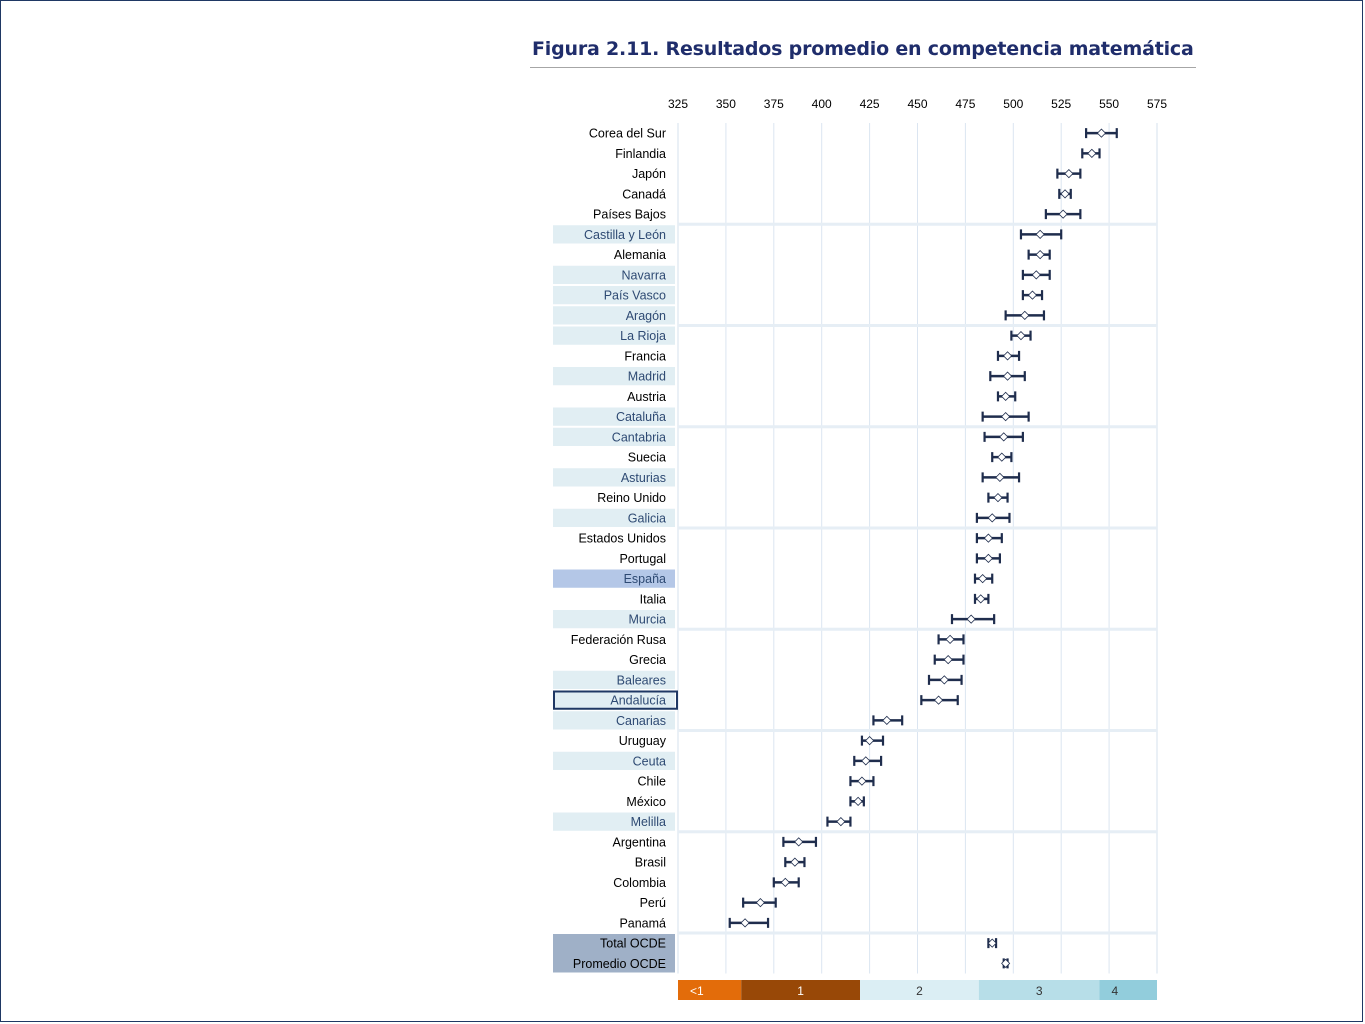 This screenshot has width=1365, height=1024. I want to click on level-label: 2, so click(919, 991).